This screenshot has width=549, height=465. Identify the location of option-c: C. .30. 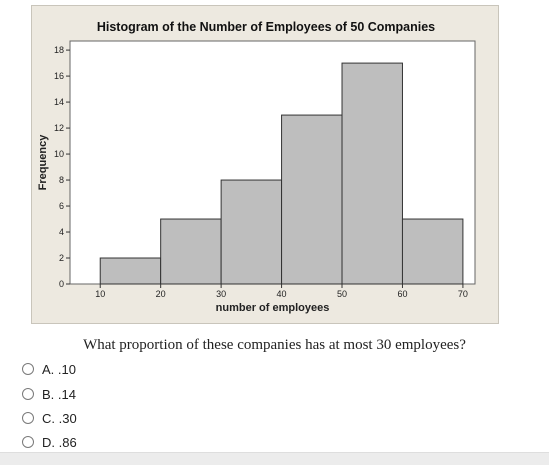
(49, 418).